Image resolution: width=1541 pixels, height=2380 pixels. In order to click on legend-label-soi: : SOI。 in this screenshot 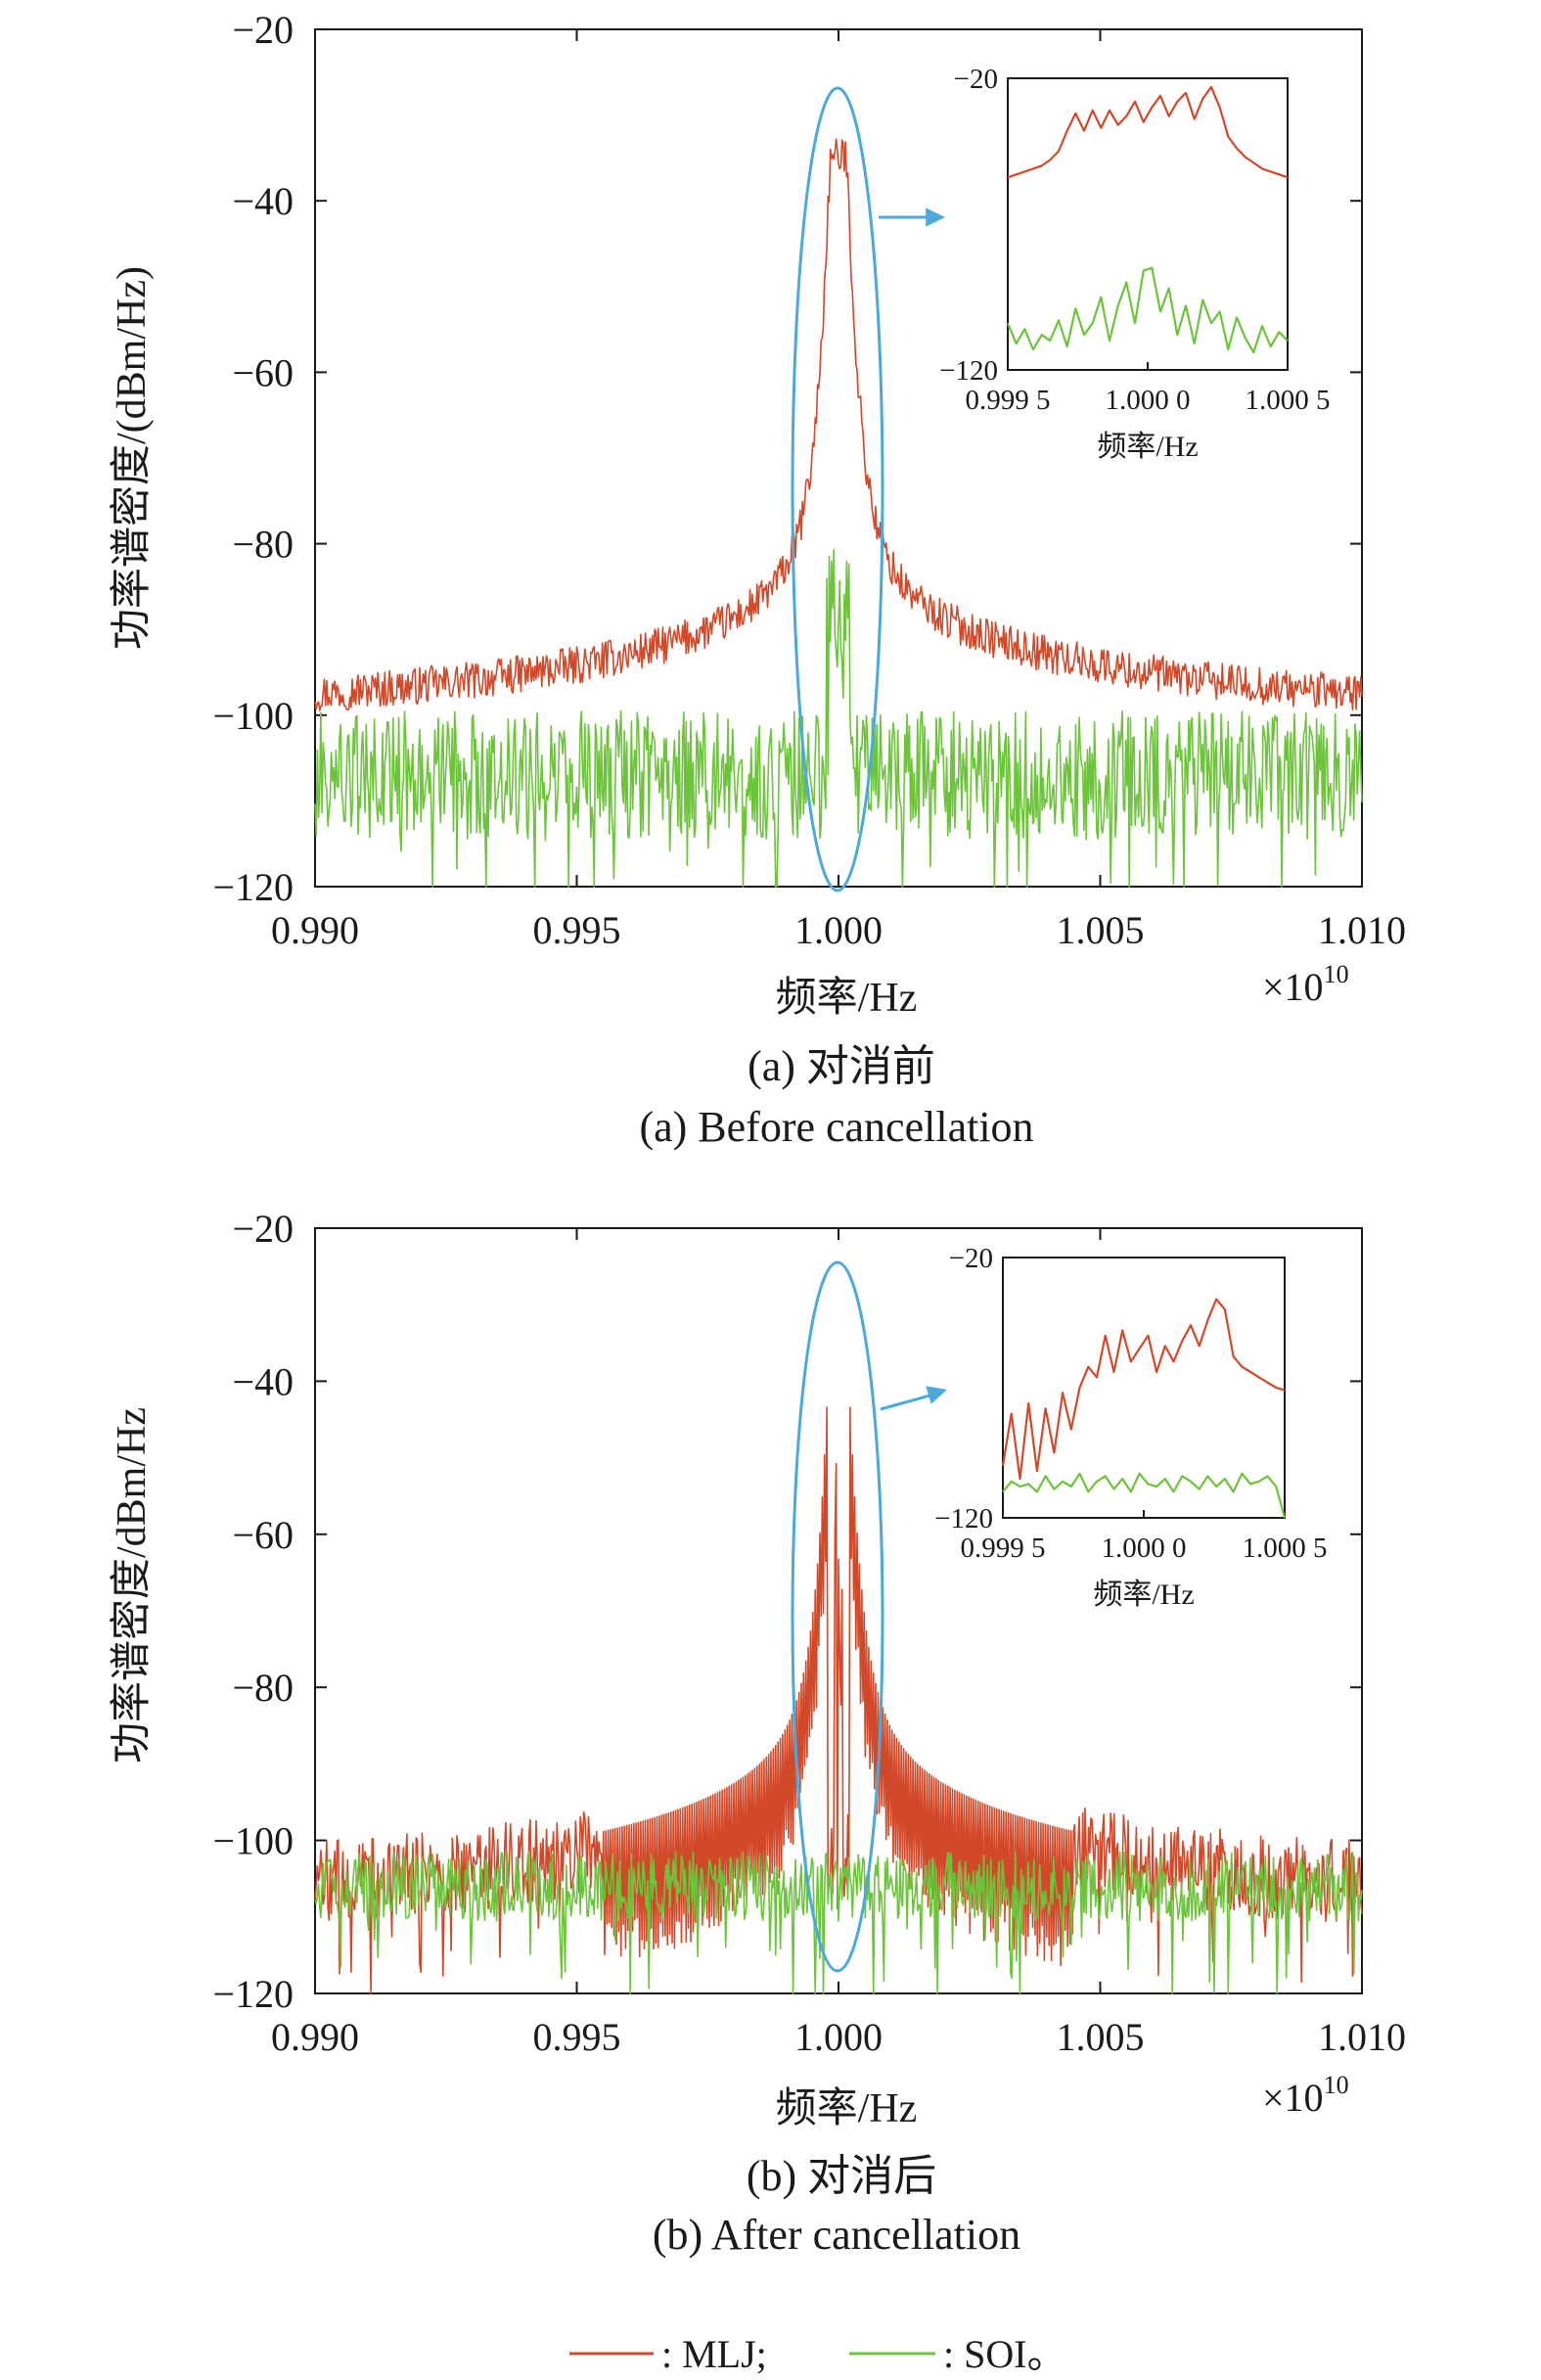, I will do `click(1004, 2354)`.